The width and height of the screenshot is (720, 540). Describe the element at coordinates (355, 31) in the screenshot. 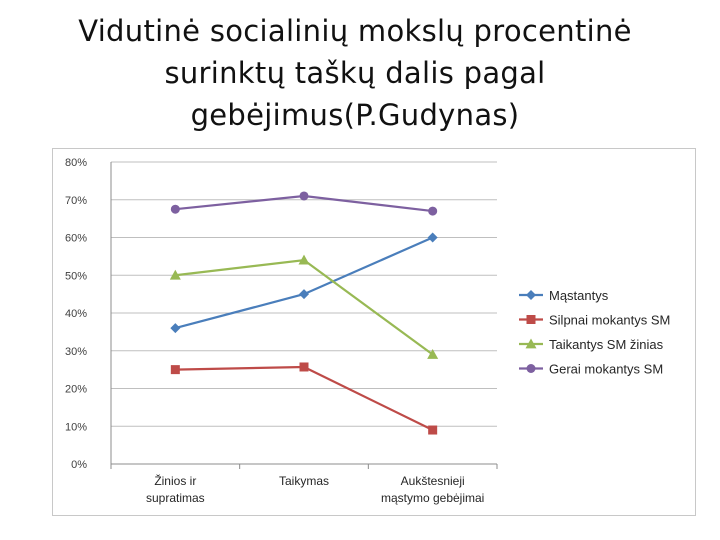

I see `slide-title-line-1: Vidutinė socialinių mokslų procentinė` at that location.